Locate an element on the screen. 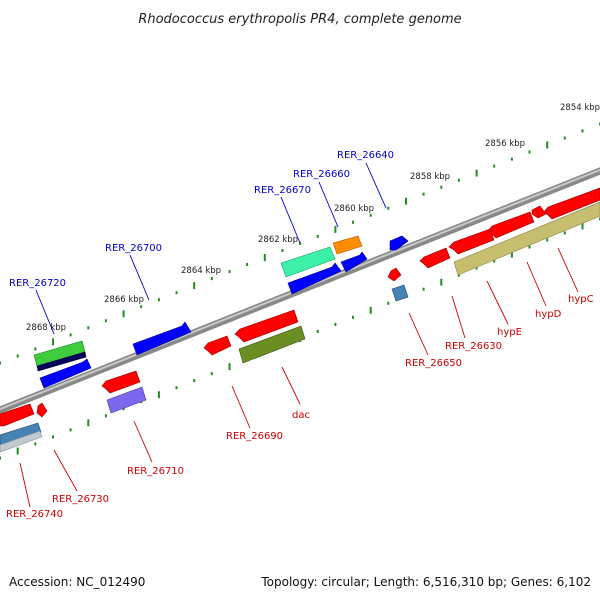 The width and height of the screenshot is (600, 600). gene-hype is located at coordinates (471, 241).